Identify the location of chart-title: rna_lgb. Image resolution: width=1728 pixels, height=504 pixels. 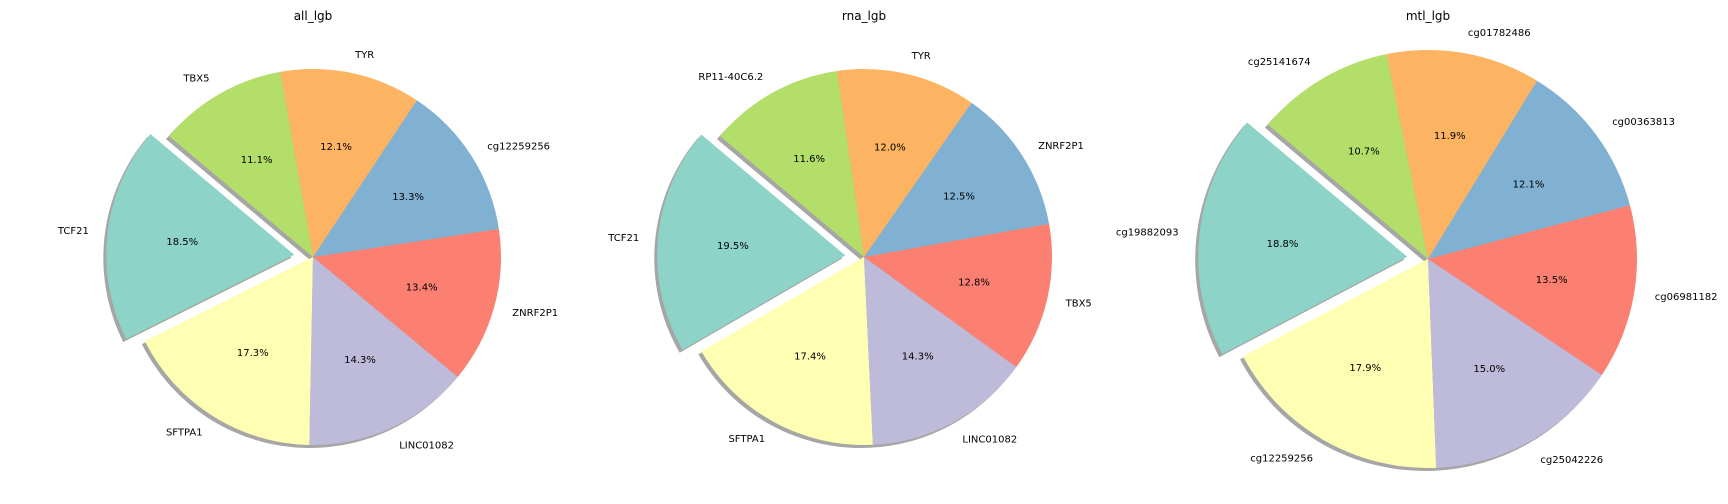
(864, 16).